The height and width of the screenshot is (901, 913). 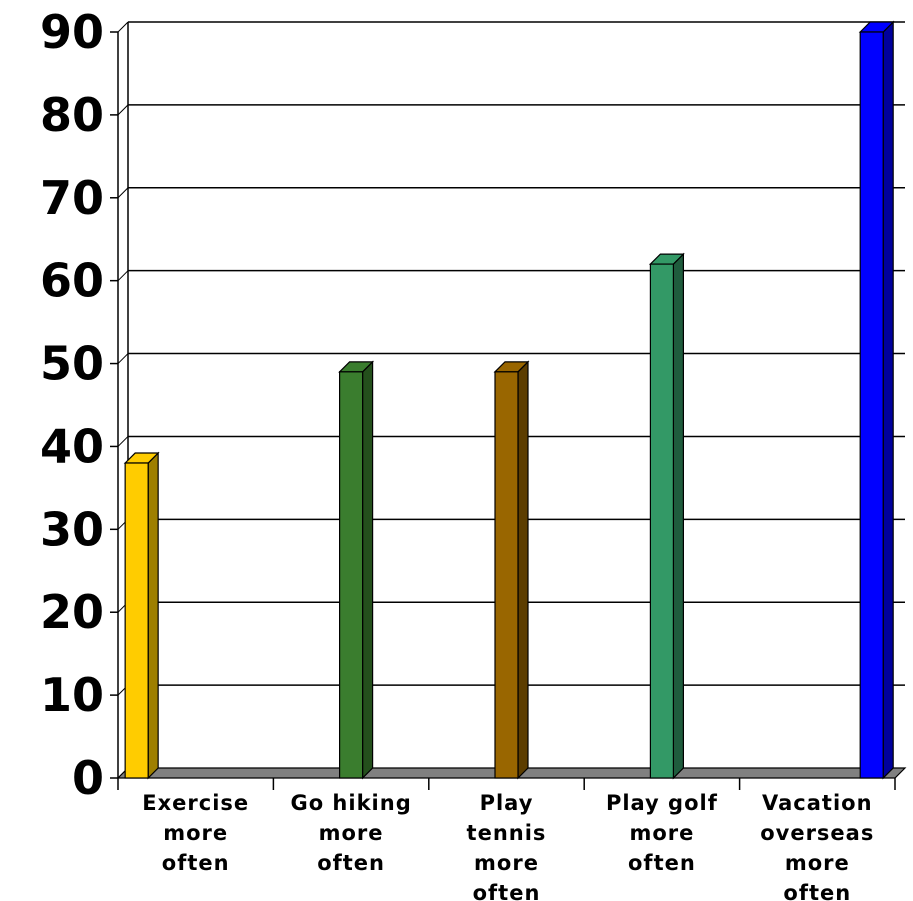 I want to click on x-tick-label-3: Play golf more often, so click(x=662, y=833).